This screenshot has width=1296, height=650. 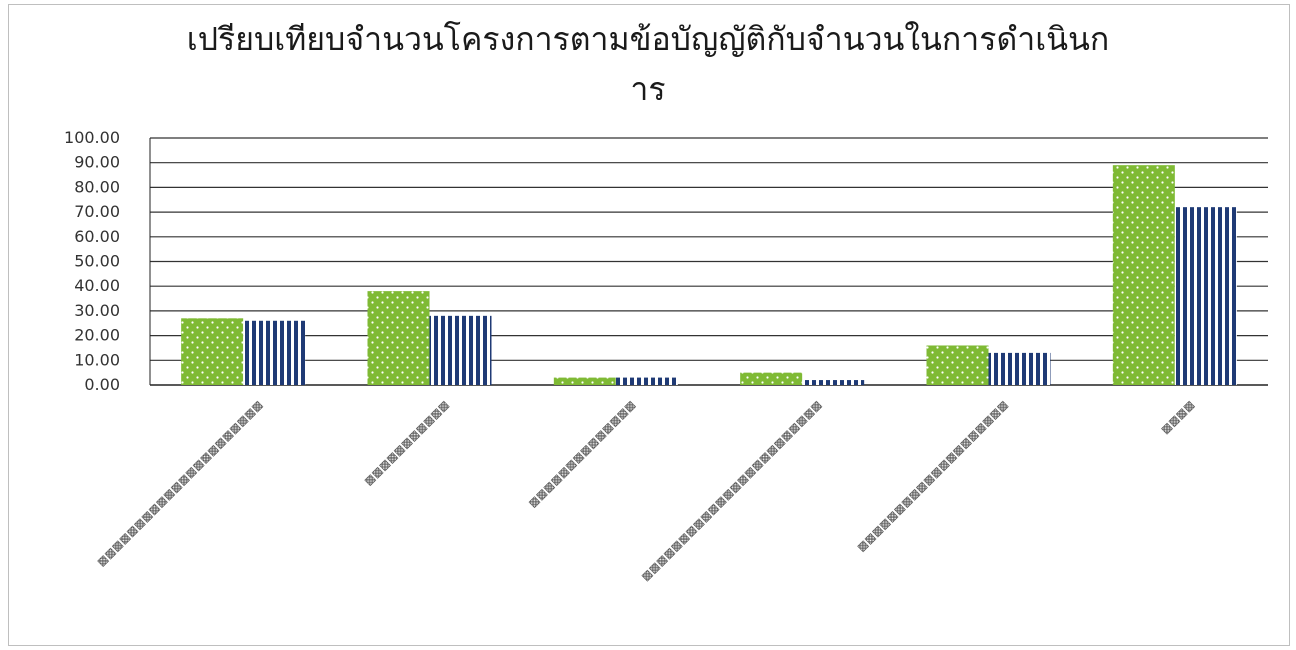 I want to click on chart-title-line-2: าร, so click(x=648, y=89).